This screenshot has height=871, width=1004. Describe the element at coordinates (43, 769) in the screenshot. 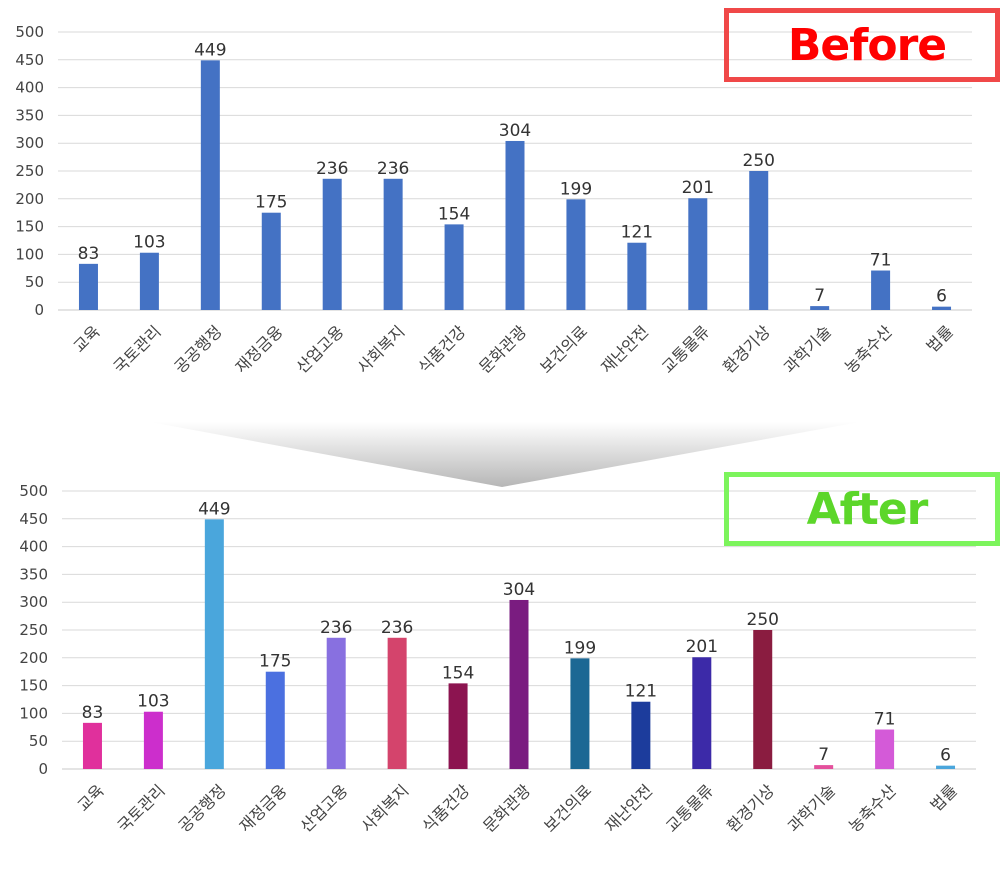

I see `after-y-tick-label: 0` at that location.